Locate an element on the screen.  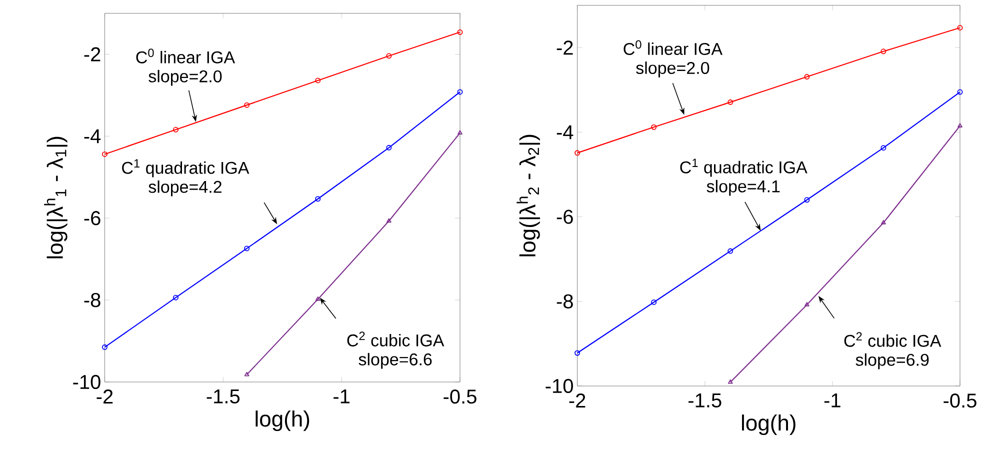
y-axis-title: log(|λ$^{h}$$_{1}$ - λ$_{1}$|) is located at coordinates (56, 197).